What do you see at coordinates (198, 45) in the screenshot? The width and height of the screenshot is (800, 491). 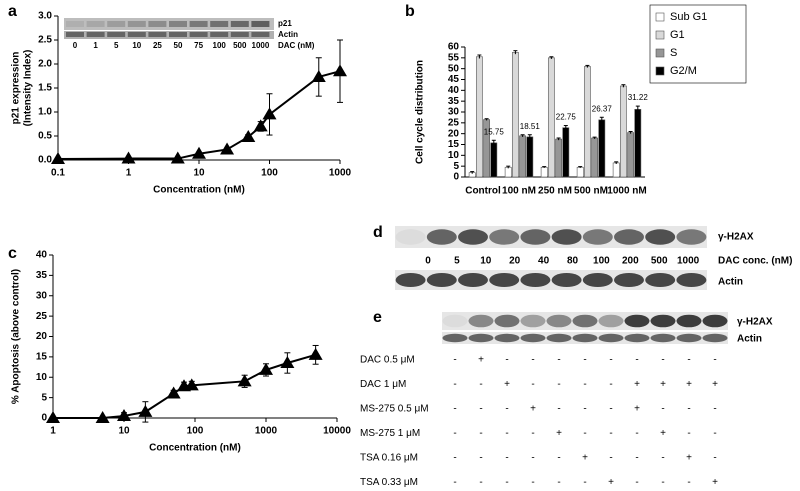 I see `lane-label: 75` at bounding box center [198, 45].